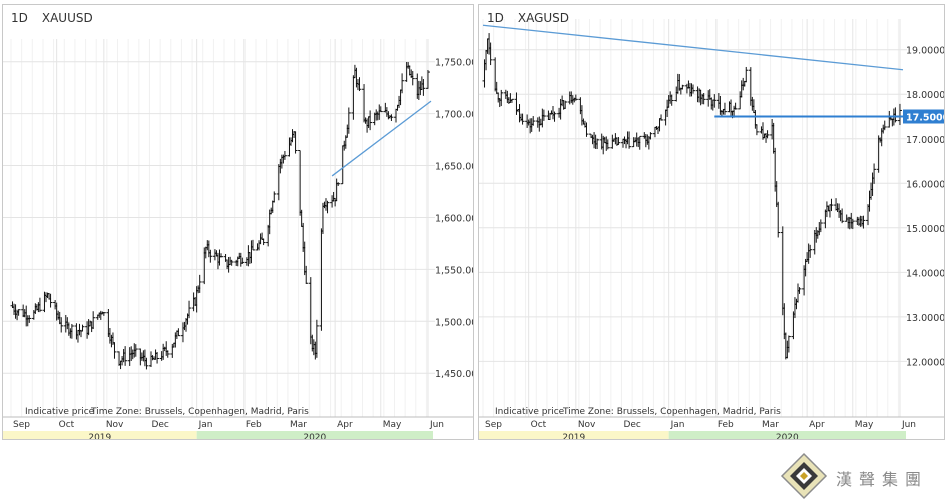 The image size is (948, 503). Describe the element at coordinates (345, 425) in the screenshot. I see `gold-month-label-apr: Apr` at that location.